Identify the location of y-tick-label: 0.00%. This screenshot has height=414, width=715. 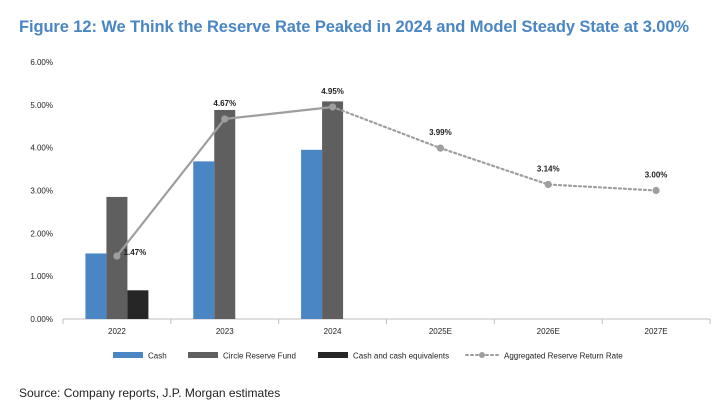
(41, 319).